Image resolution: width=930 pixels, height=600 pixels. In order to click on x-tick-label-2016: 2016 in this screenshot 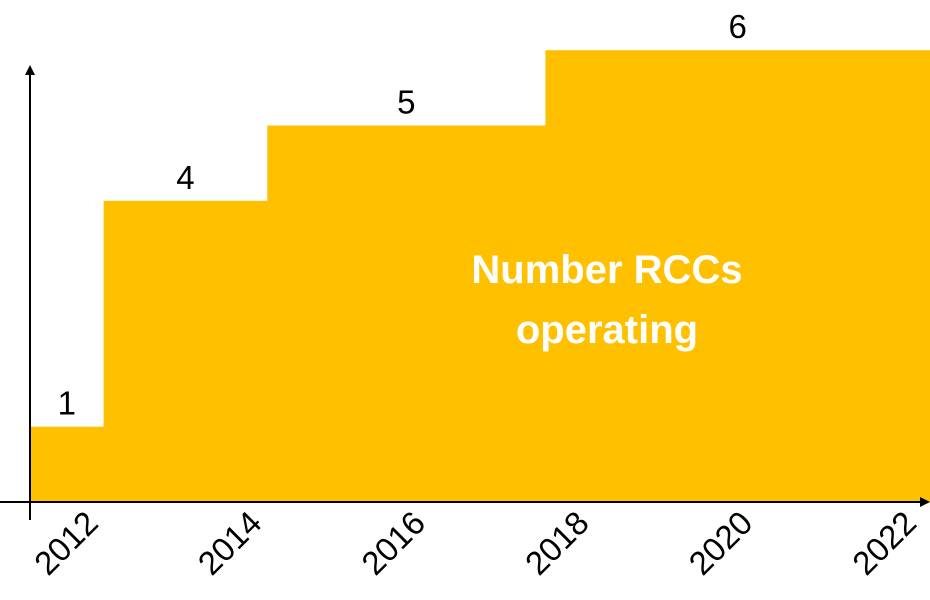, I will do `click(393, 543)`.